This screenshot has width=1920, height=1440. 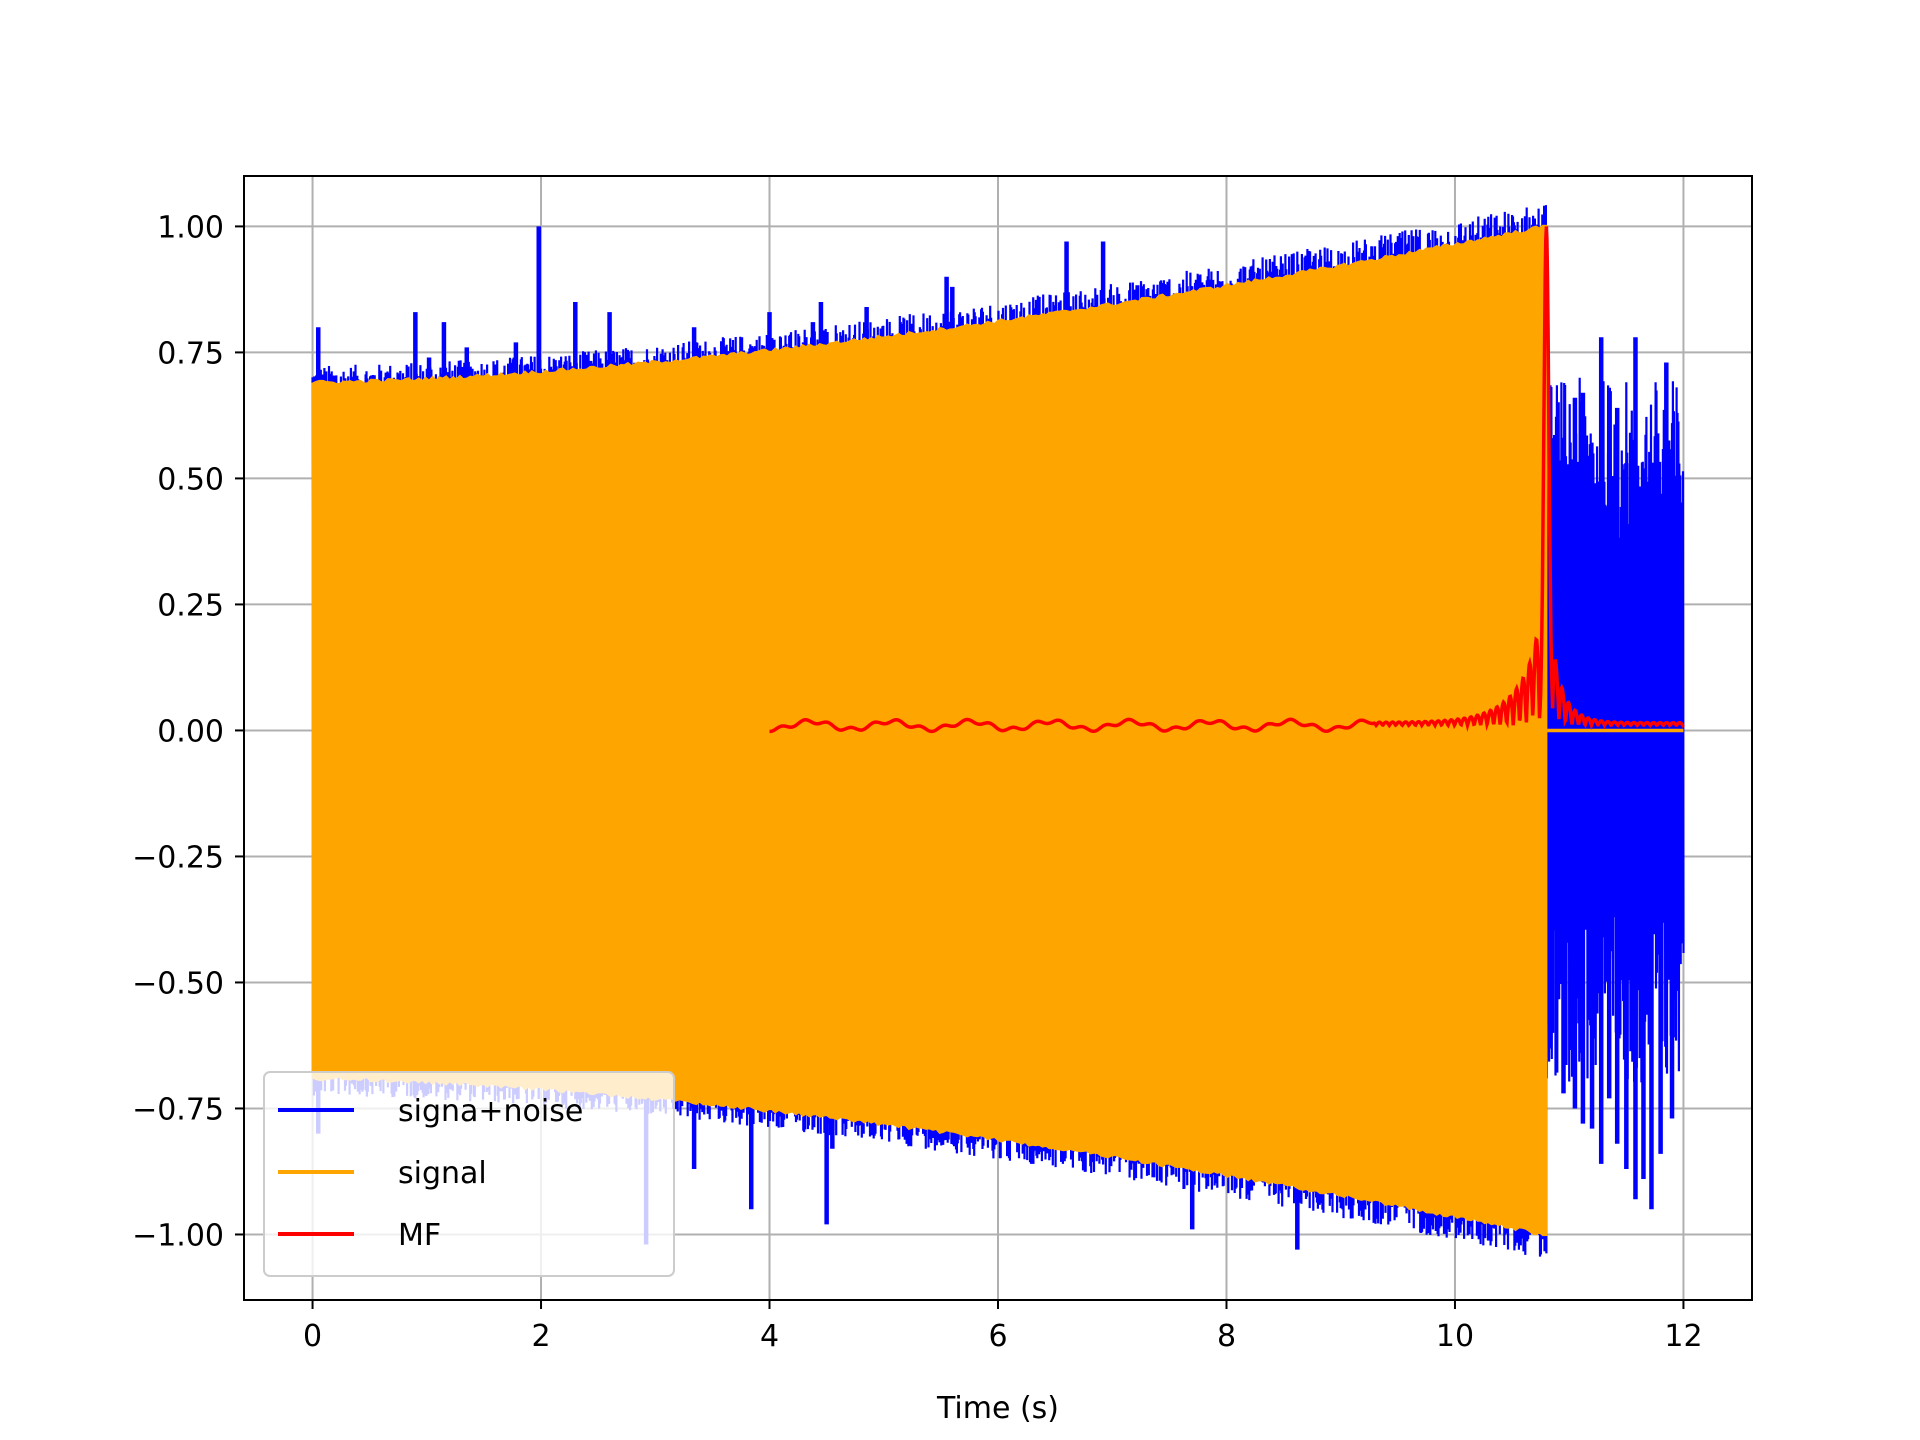 I want to click on x-tick-label: 0, so click(x=312, y=1336).